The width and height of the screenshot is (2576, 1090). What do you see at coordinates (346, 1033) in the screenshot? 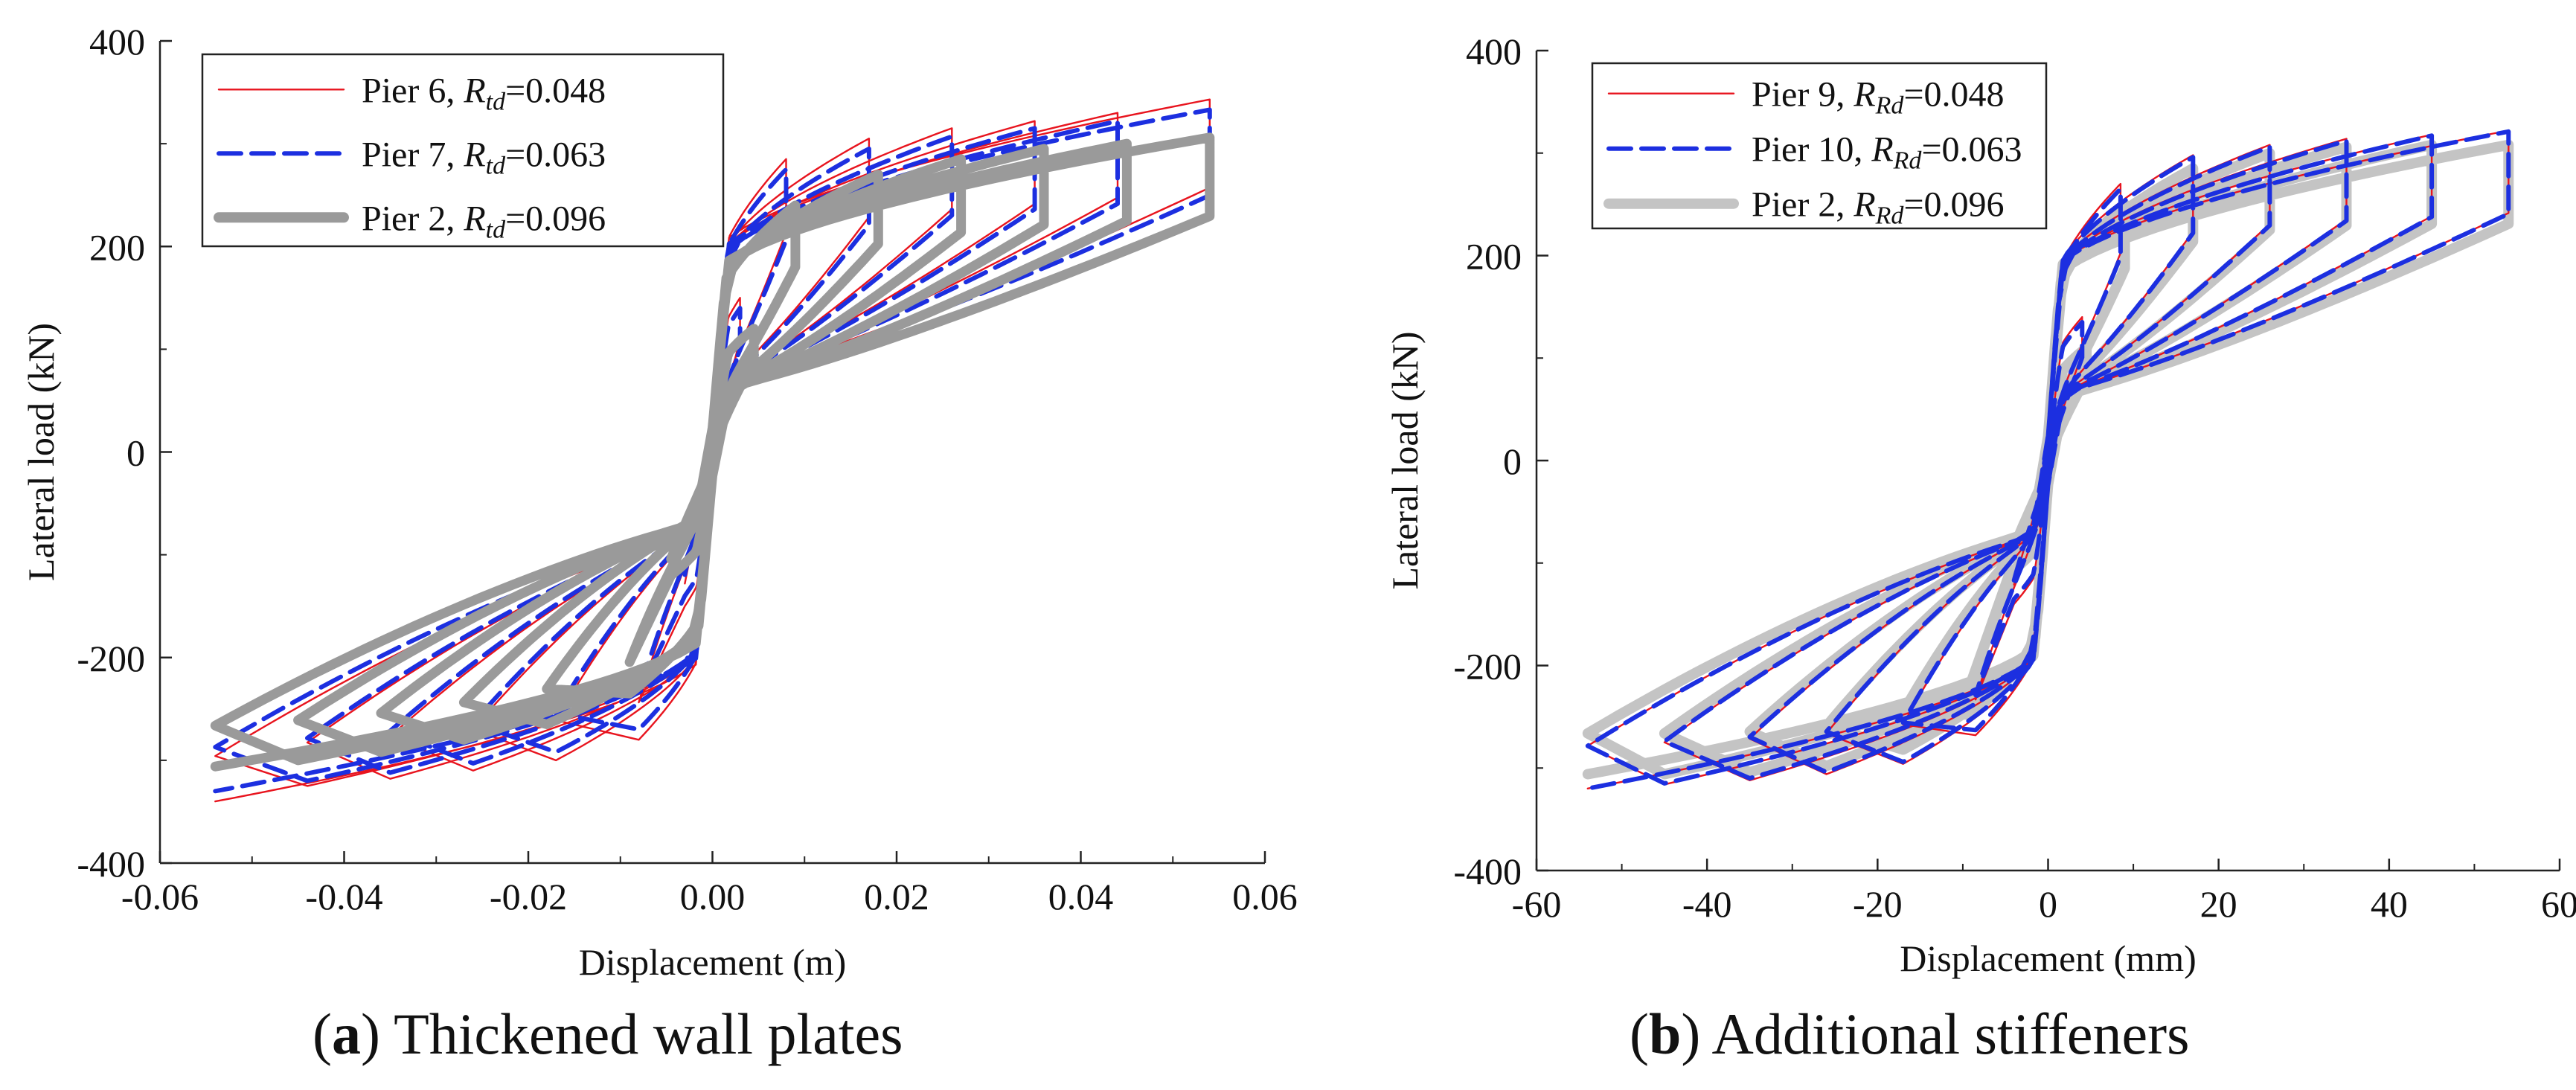
I see `caption-a-letter: a` at bounding box center [346, 1033].